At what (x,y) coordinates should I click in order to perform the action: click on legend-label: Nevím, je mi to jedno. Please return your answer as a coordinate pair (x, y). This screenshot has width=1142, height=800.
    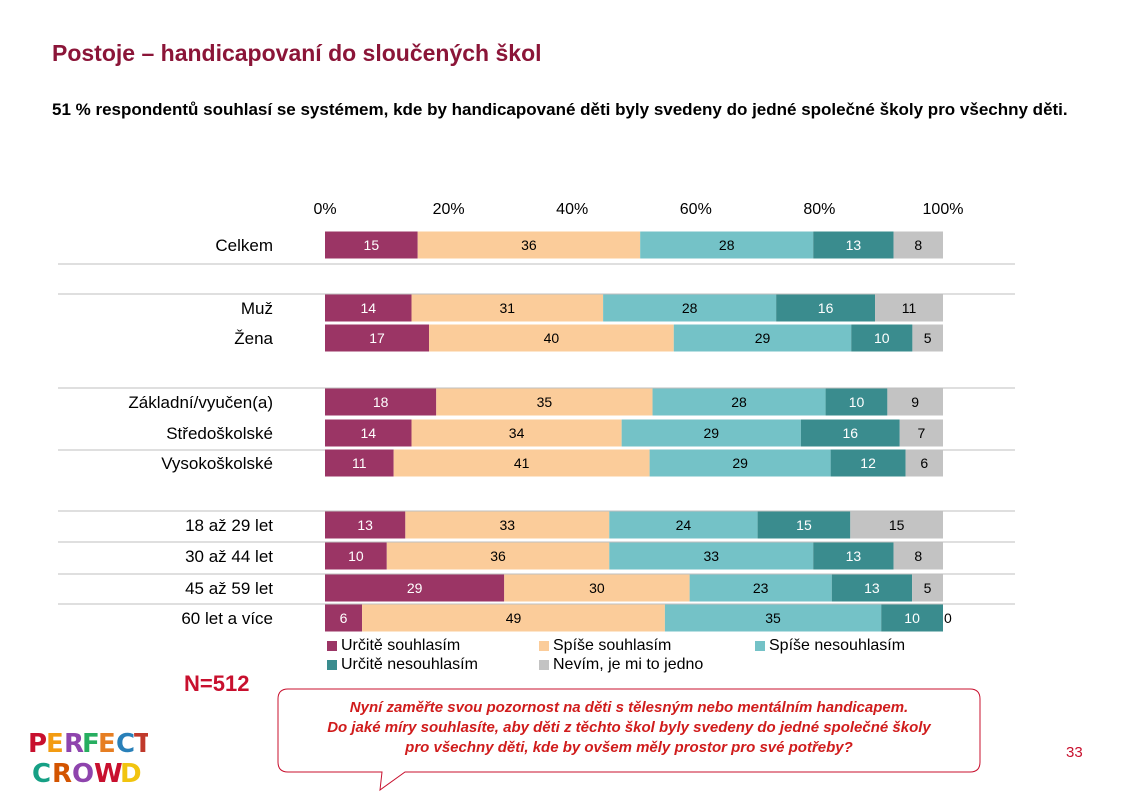
    Looking at the image, I should click on (628, 664).